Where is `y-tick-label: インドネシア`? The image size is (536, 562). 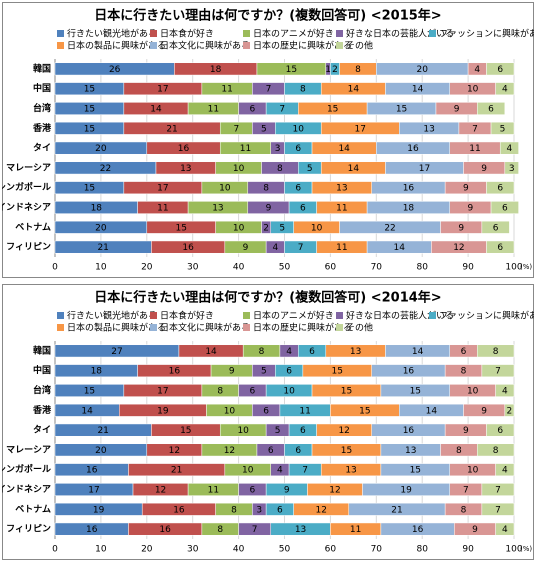 y-tick-label: インドネシア is located at coordinates (26, 207).